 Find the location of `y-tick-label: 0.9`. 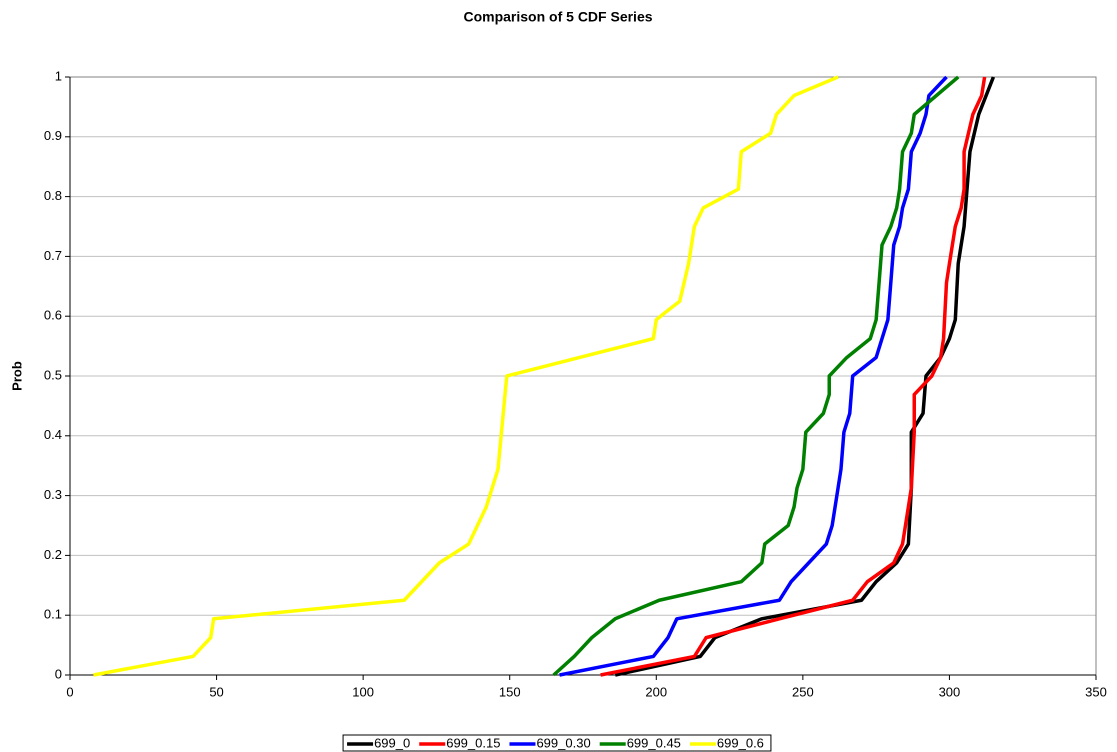

y-tick-label: 0.9 is located at coordinates (53, 135).